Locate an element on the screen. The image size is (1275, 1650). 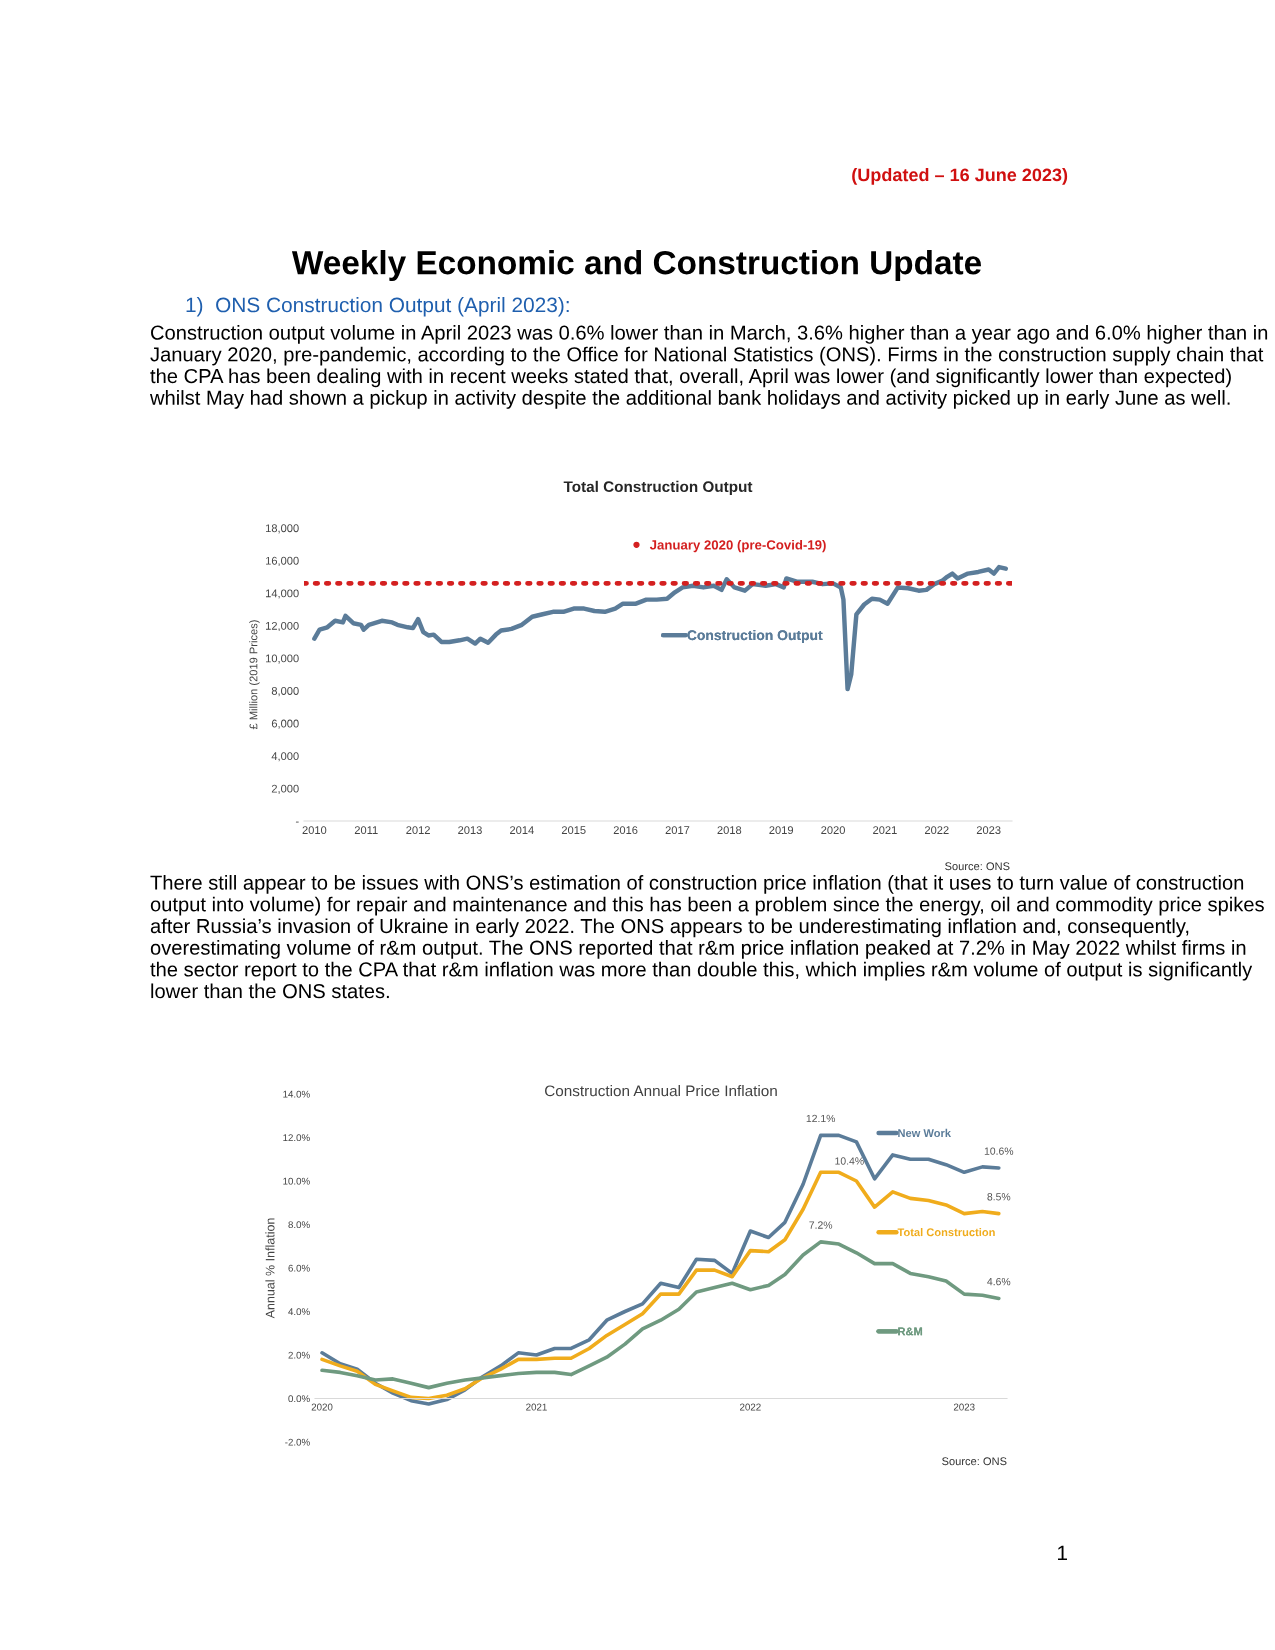
legend-label: Total Construction is located at coordinates (946, 1232).